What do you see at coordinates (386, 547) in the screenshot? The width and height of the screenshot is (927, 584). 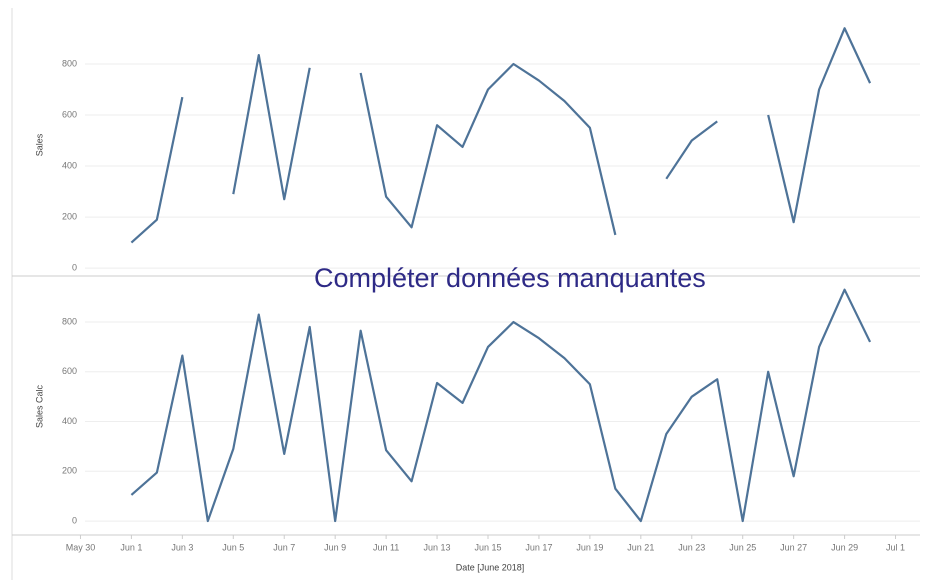 I see `x-tick-label: Jun 11` at bounding box center [386, 547].